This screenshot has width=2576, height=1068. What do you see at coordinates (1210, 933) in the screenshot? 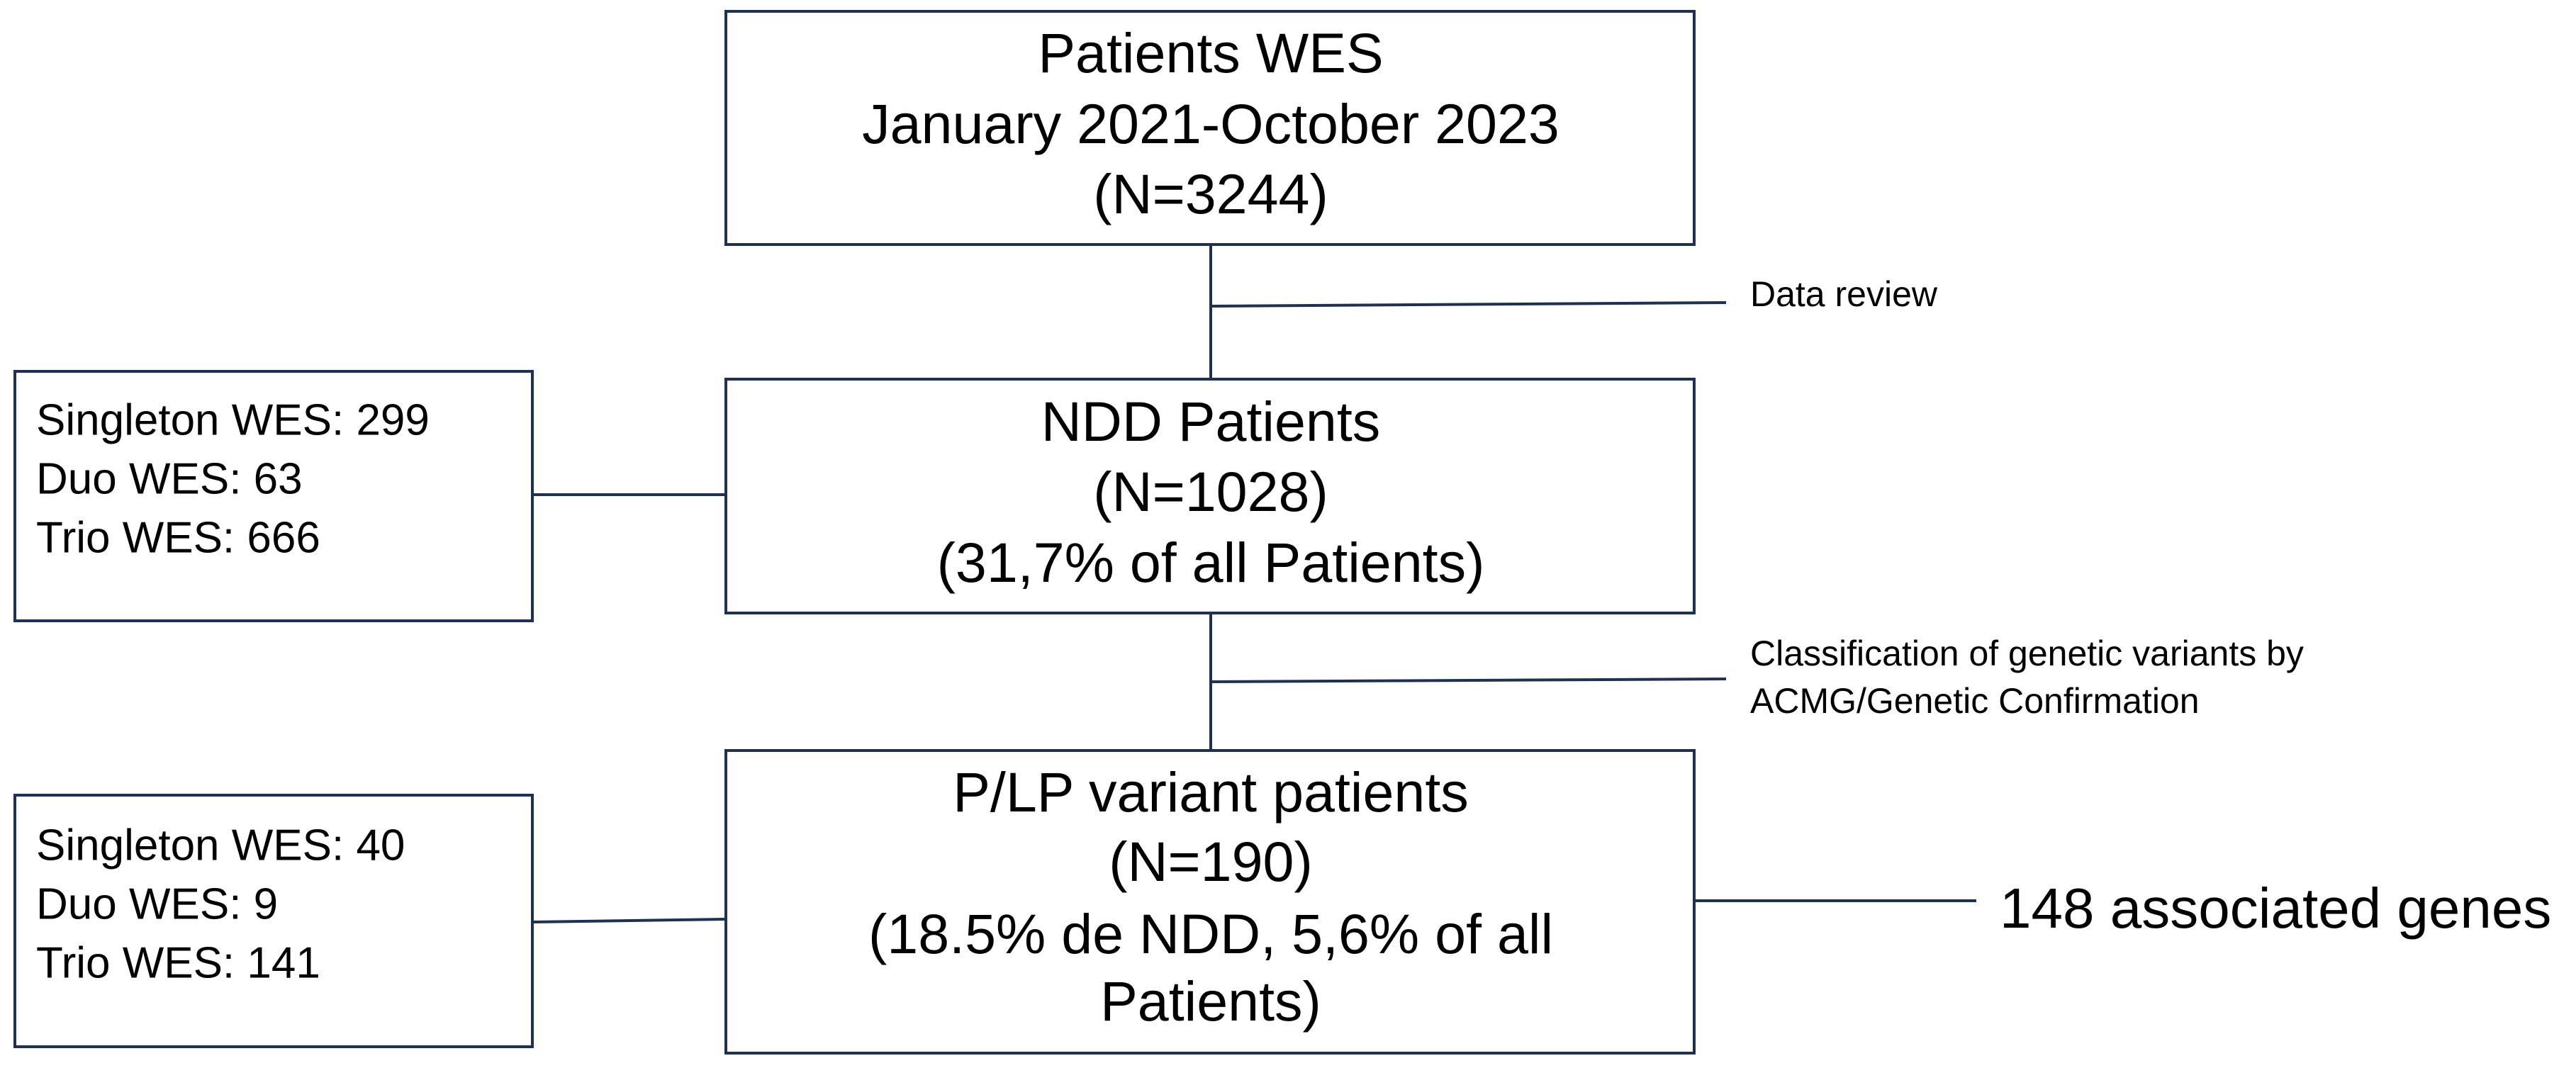
I see `box-text: (18.5% de NDD, 5,6% of all` at bounding box center [1210, 933].